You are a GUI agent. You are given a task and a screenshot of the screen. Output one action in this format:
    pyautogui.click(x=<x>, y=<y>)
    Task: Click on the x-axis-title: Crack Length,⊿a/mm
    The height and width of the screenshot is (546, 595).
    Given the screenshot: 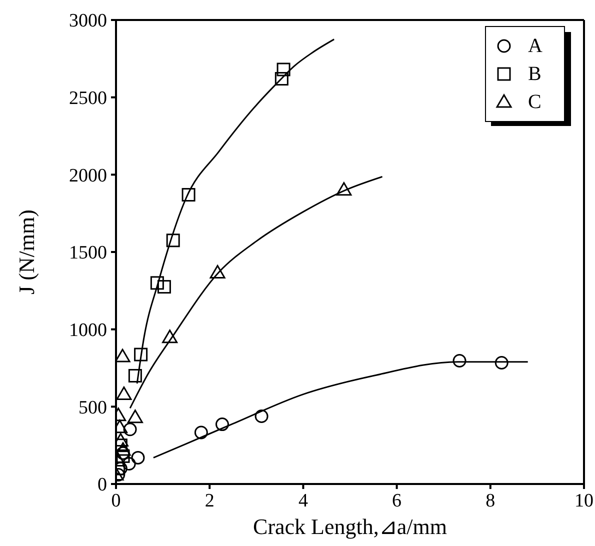 What is the action you would take?
    pyautogui.click(x=350, y=526)
    